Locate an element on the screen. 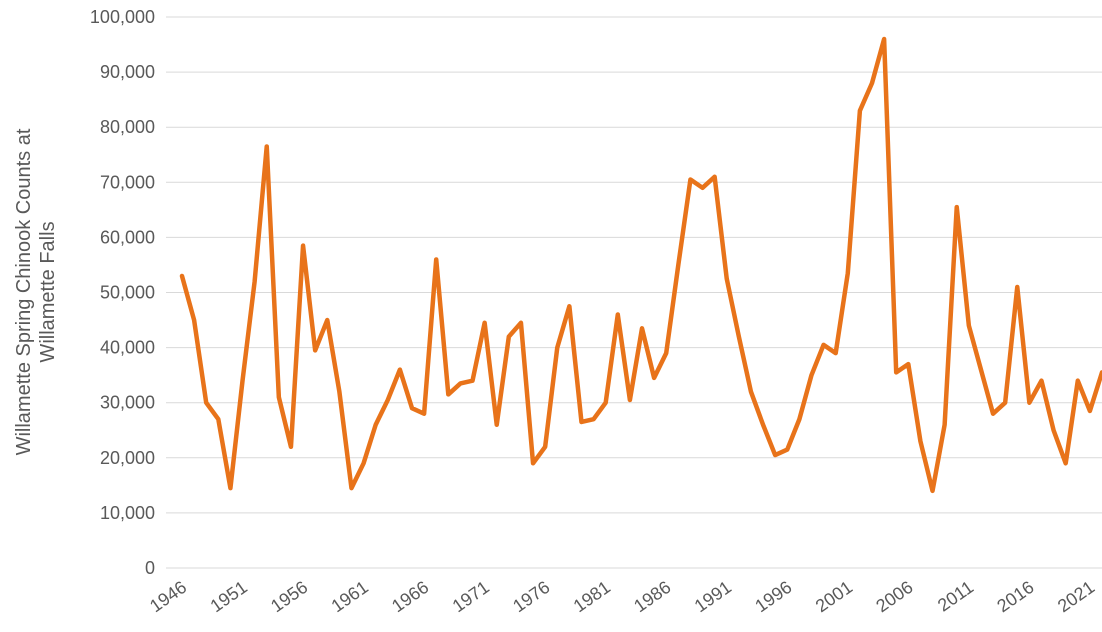 This screenshot has width=1102, height=632. x-tick-label: 1966 is located at coordinates (410, 596).